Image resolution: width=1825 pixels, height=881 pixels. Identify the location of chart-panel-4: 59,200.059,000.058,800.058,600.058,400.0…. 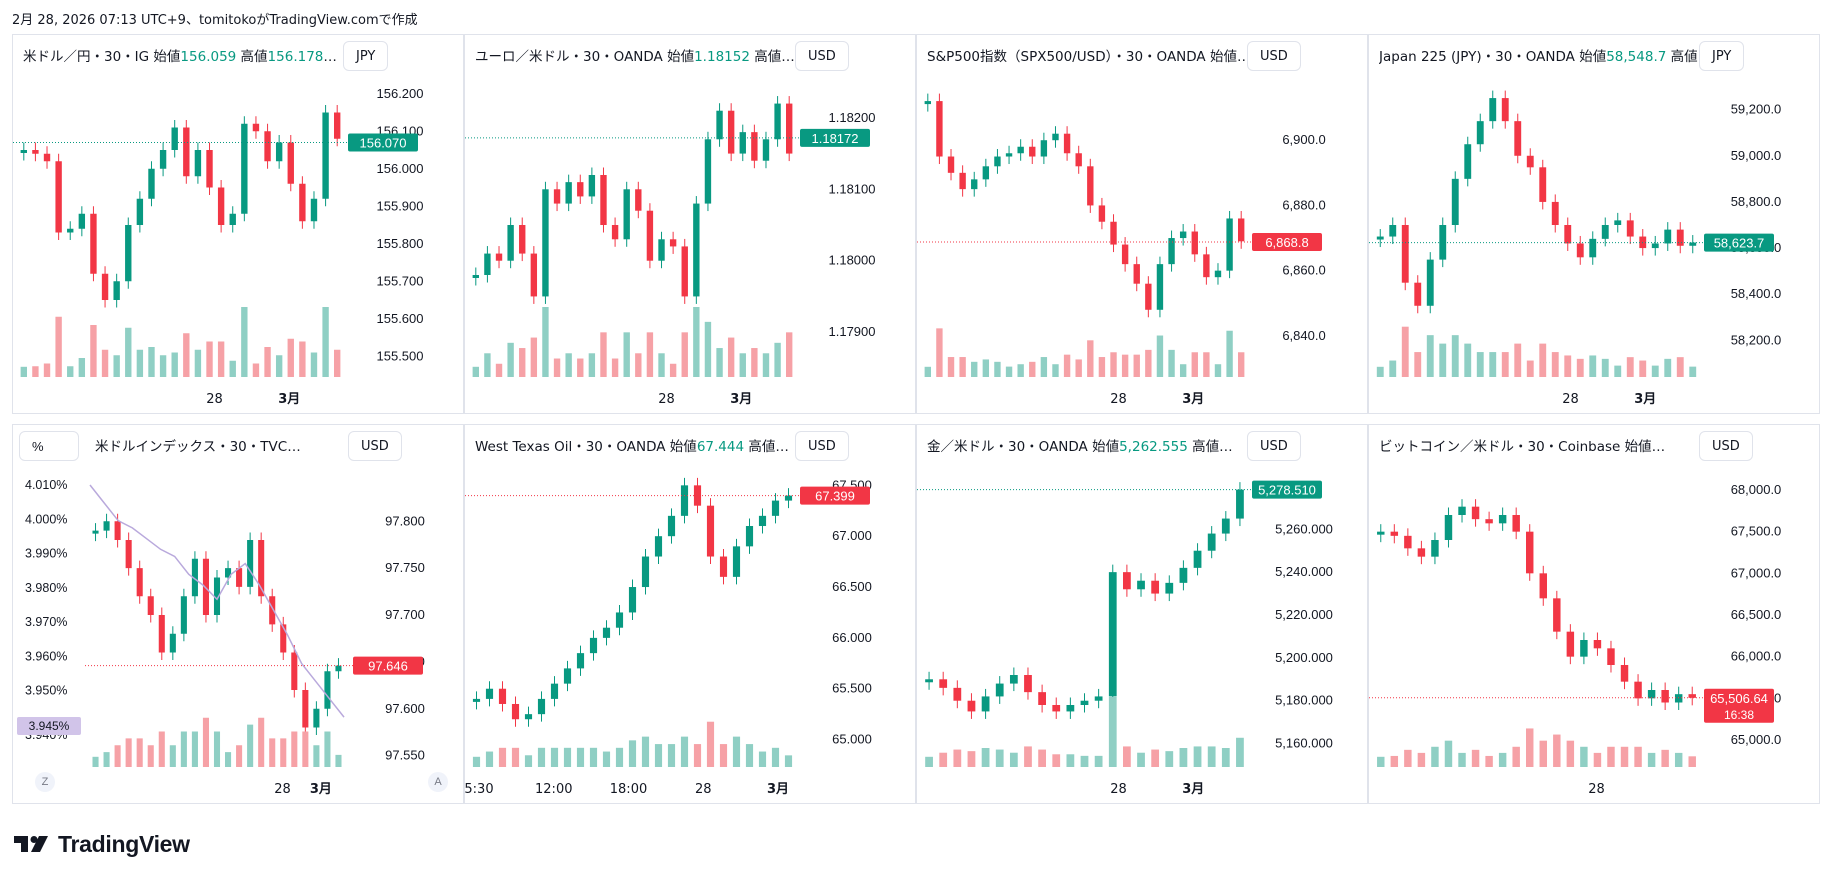
(1594, 224).